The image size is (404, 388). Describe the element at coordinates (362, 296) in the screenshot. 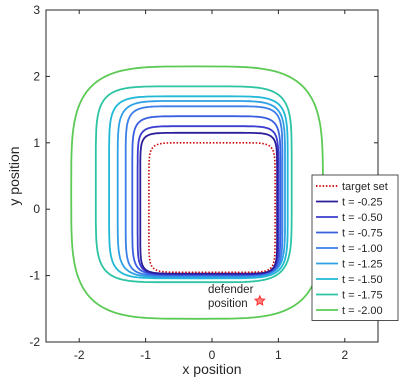

I see `legend-entry-7: t = -1.75` at that location.